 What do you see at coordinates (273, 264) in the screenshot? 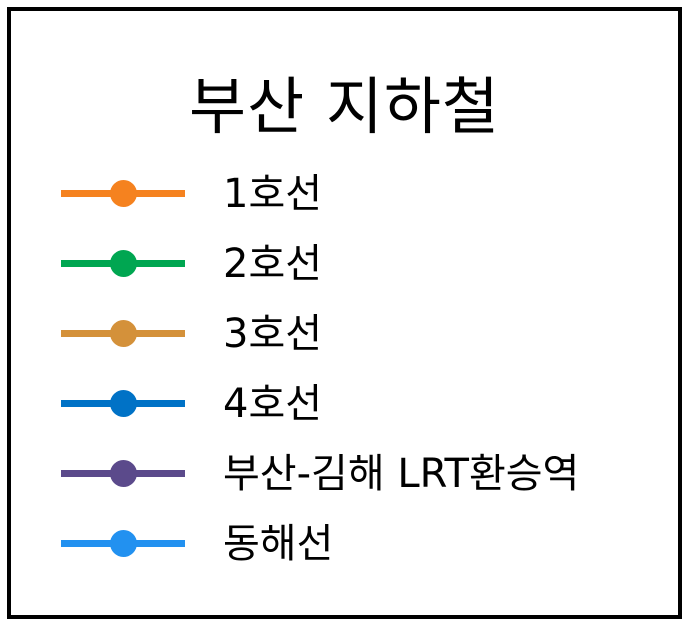
I see `line-2-label: 2호선` at bounding box center [273, 264].